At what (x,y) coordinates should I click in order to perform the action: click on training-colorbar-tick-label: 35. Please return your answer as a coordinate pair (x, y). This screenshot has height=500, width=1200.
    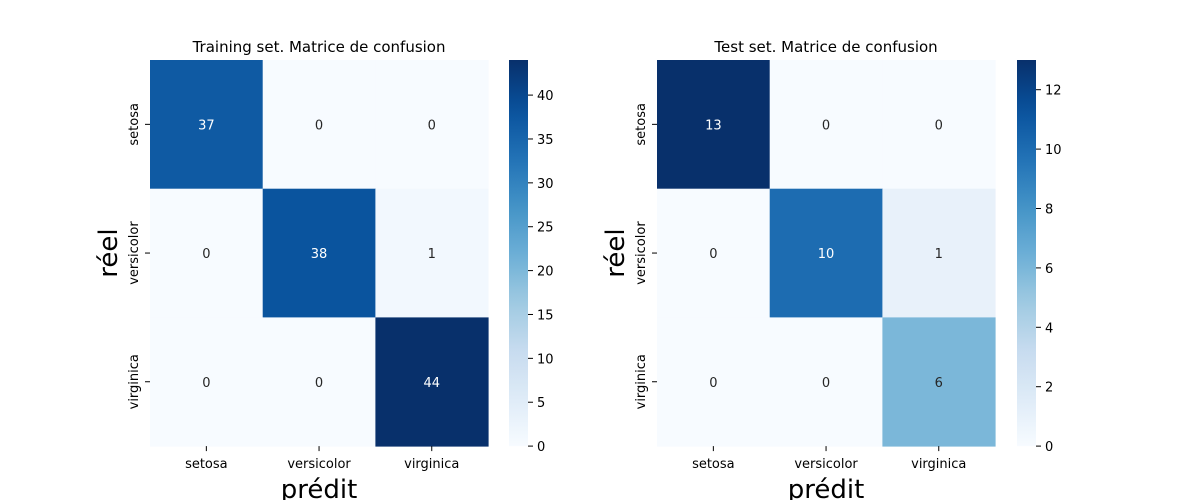
    Looking at the image, I should click on (545, 140).